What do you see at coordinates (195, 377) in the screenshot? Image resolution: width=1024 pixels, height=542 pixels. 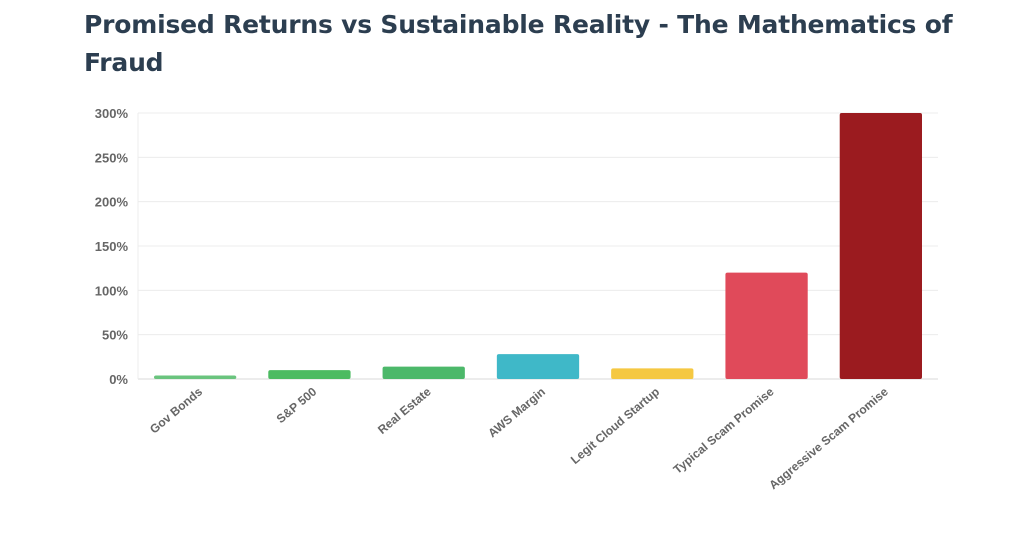 I see `bar-gov-bonds` at bounding box center [195, 377].